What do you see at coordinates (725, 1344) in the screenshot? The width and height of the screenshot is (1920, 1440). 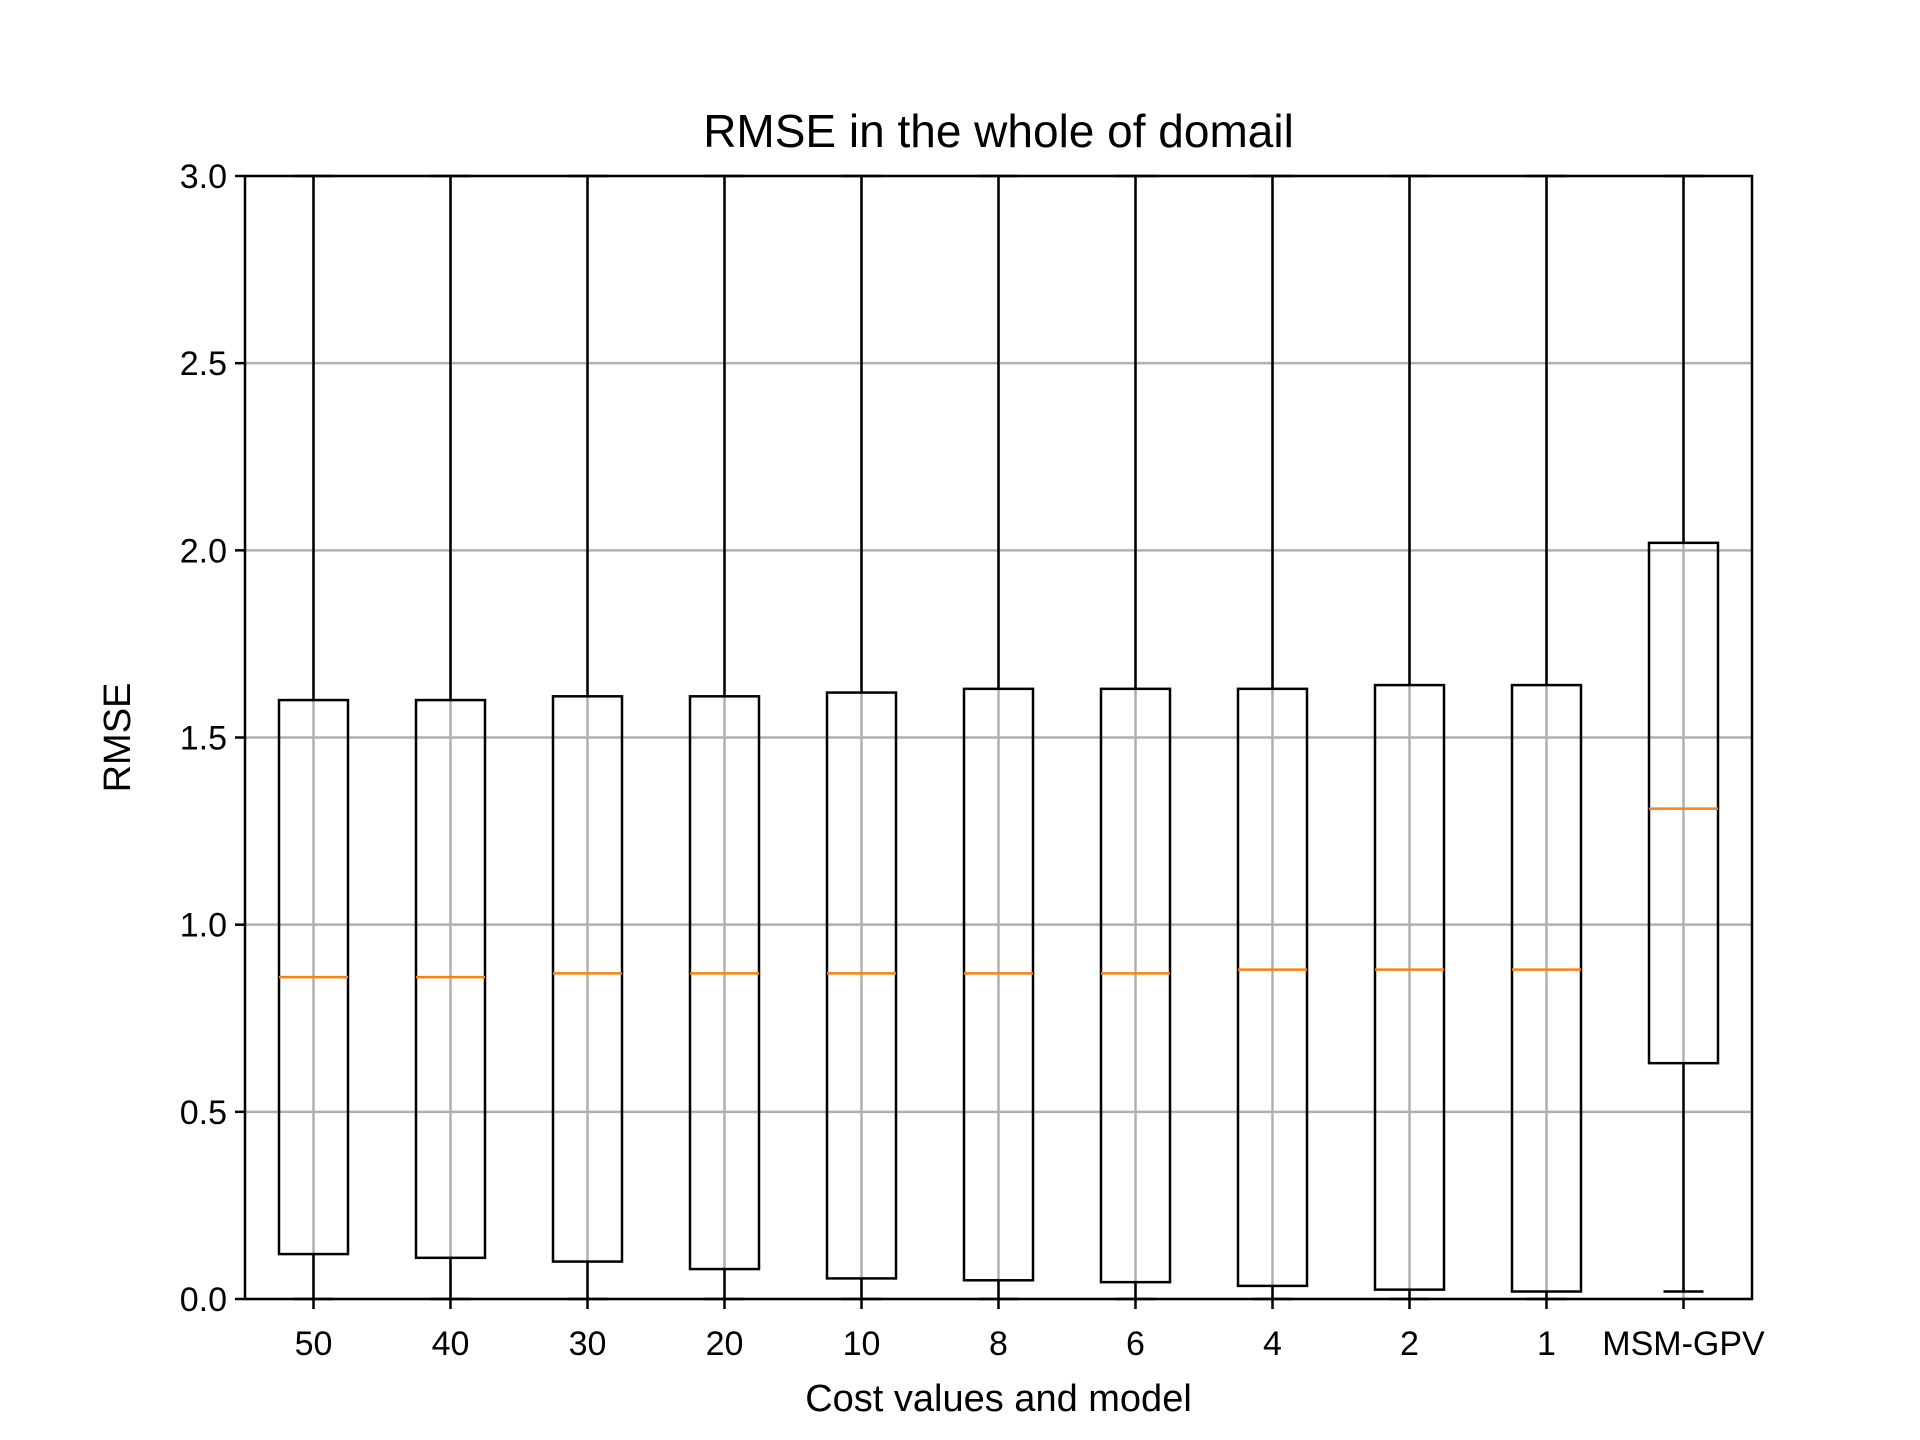 I see `x-tick-label: 20` at bounding box center [725, 1344].